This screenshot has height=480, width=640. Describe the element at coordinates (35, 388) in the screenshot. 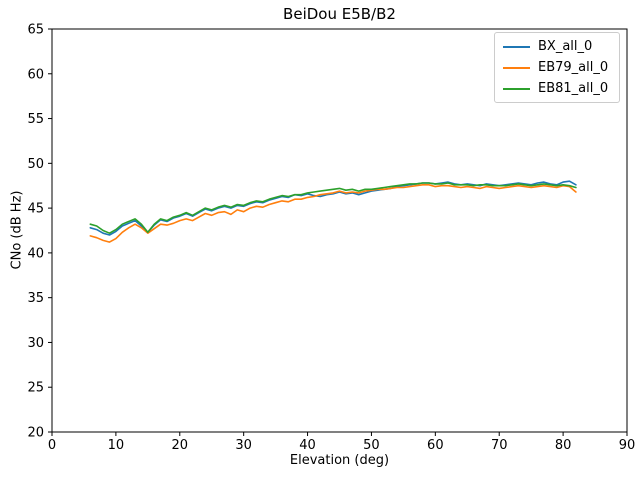

I see `y-tick-label: 25` at that location.